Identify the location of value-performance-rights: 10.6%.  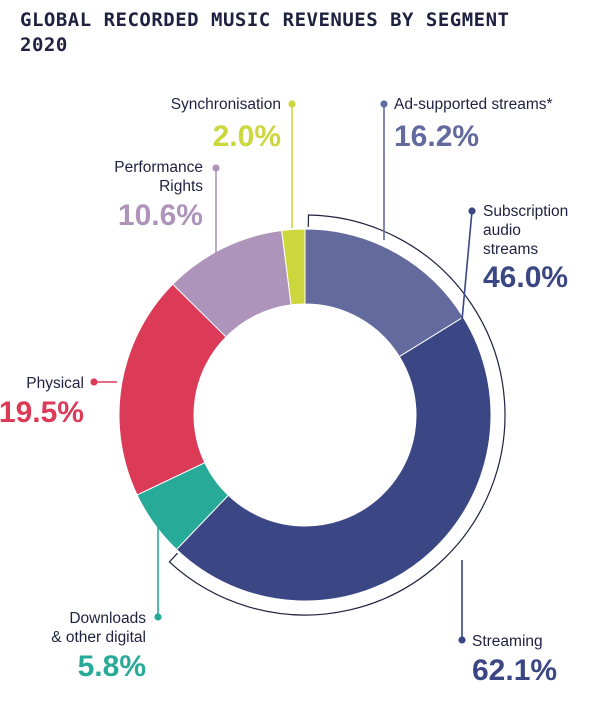
(160, 215).